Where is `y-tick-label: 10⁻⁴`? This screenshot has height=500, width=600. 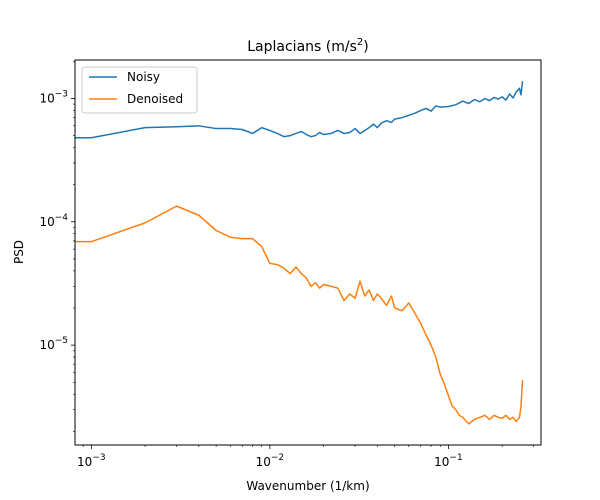
y-tick-label: 10⁻⁴ is located at coordinates (53, 221).